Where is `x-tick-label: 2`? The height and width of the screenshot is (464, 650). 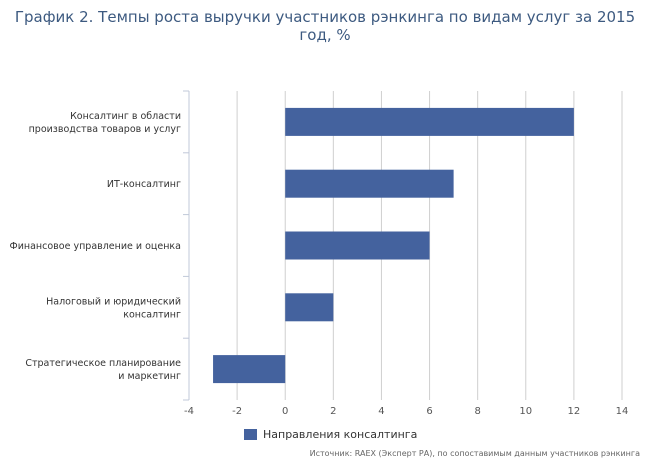 x-tick-label: 2 is located at coordinates (333, 411).